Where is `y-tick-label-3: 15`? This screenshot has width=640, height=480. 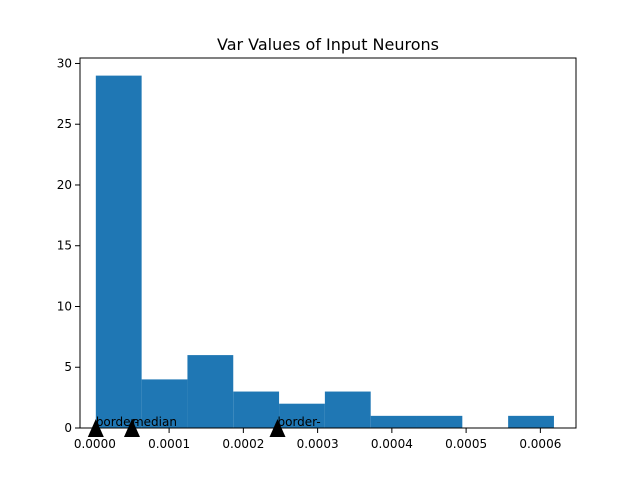
y-tick-label-3: 15 is located at coordinates (64, 246).